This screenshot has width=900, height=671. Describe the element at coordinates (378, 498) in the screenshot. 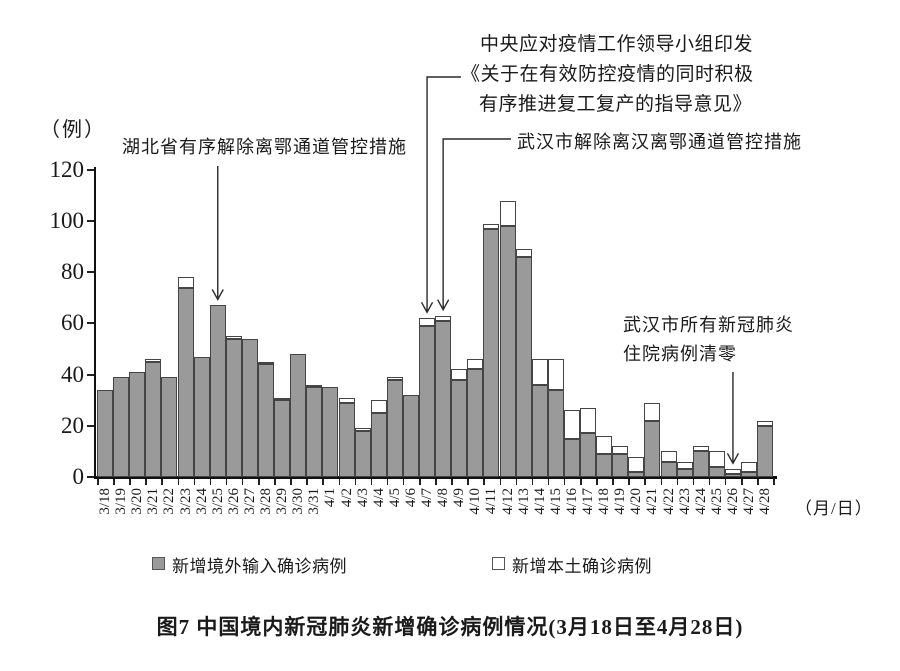

I see `x-axis-date-label: 4/4` at that location.